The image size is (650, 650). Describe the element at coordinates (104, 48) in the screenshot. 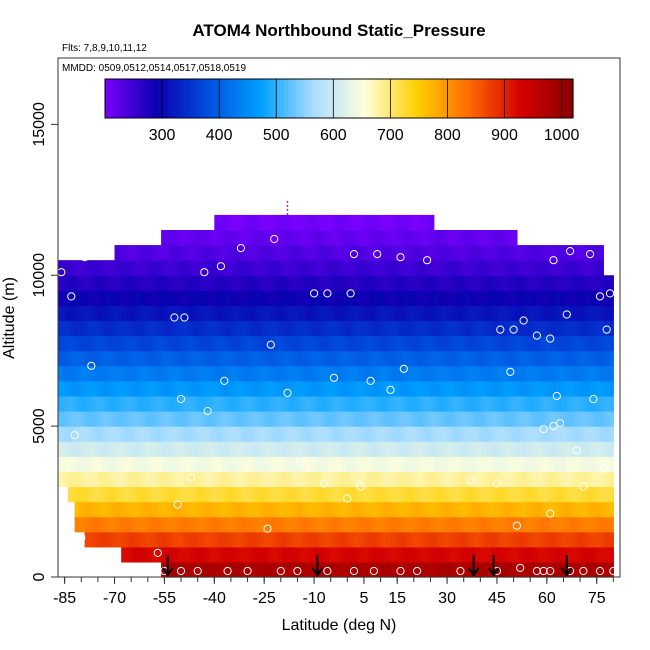

I see `flights-note: Flts: 7,8,9,10,11,12` at that location.